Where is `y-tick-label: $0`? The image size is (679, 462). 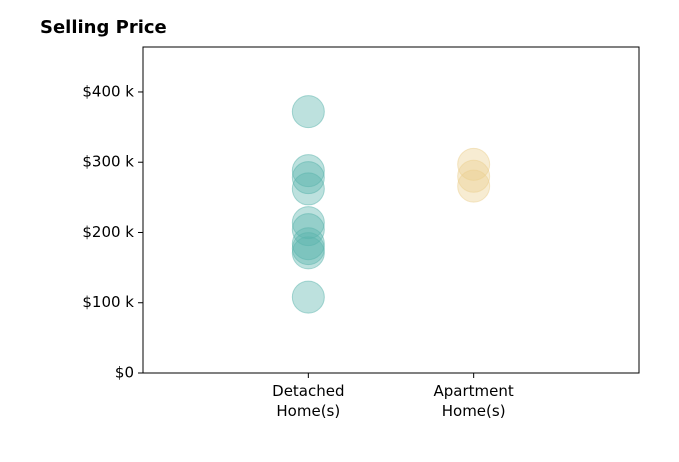 y-tick-label: $0 is located at coordinates (124, 373).